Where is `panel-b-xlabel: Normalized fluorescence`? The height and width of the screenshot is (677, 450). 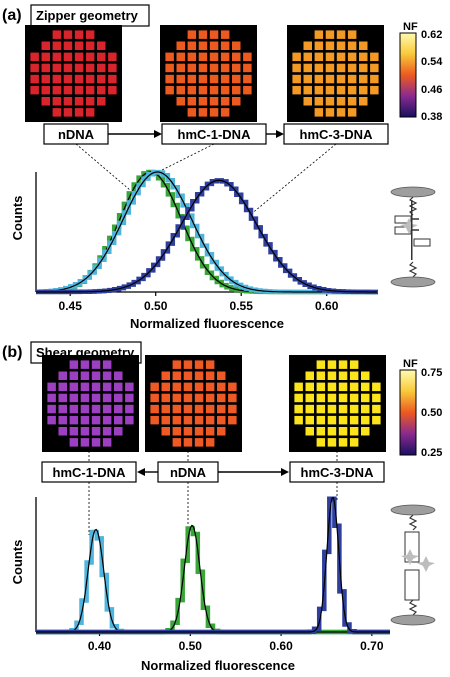
panel-b-xlabel: Normalized fluorescence is located at coordinates (218, 665).